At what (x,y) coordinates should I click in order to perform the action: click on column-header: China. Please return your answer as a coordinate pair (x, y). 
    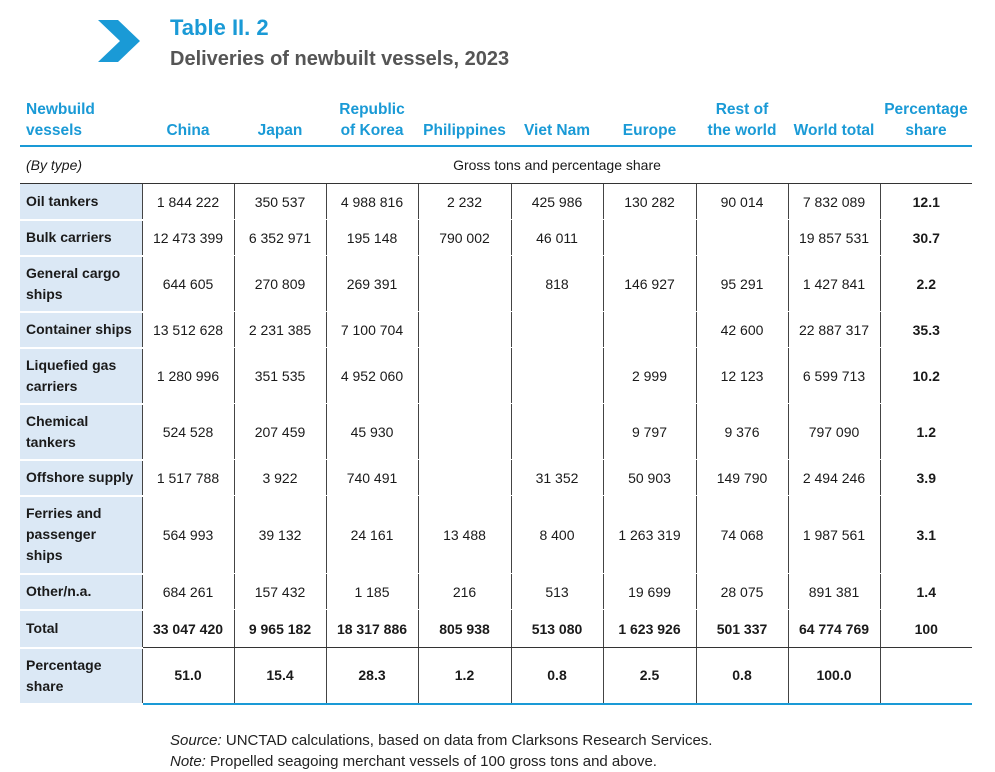
    Looking at the image, I should click on (188, 121).